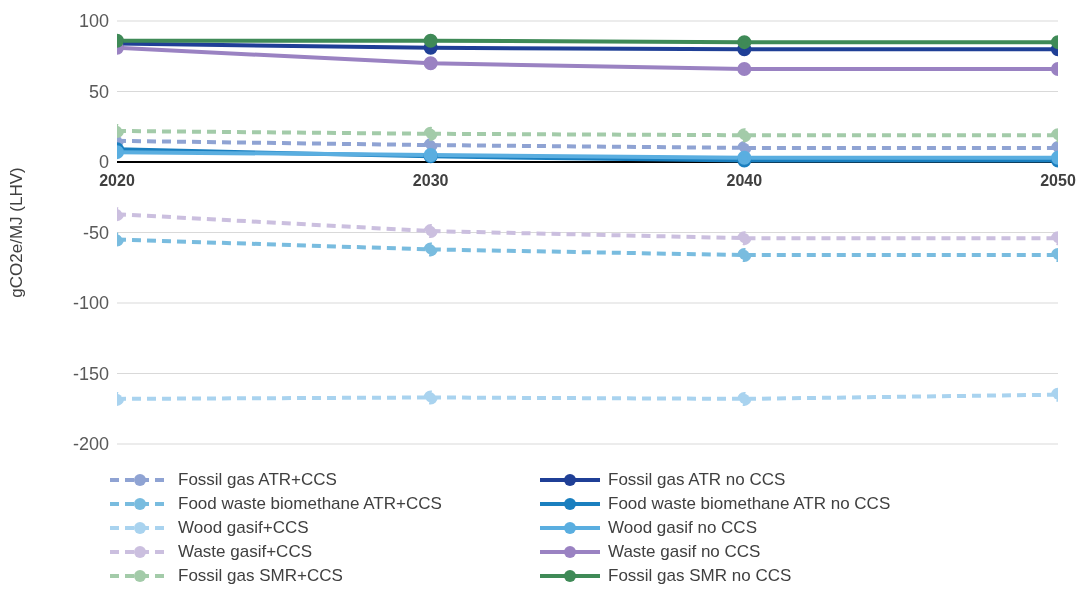  What do you see at coordinates (117, 180) in the screenshot?
I see `x-tick-label: 2020` at bounding box center [117, 180].